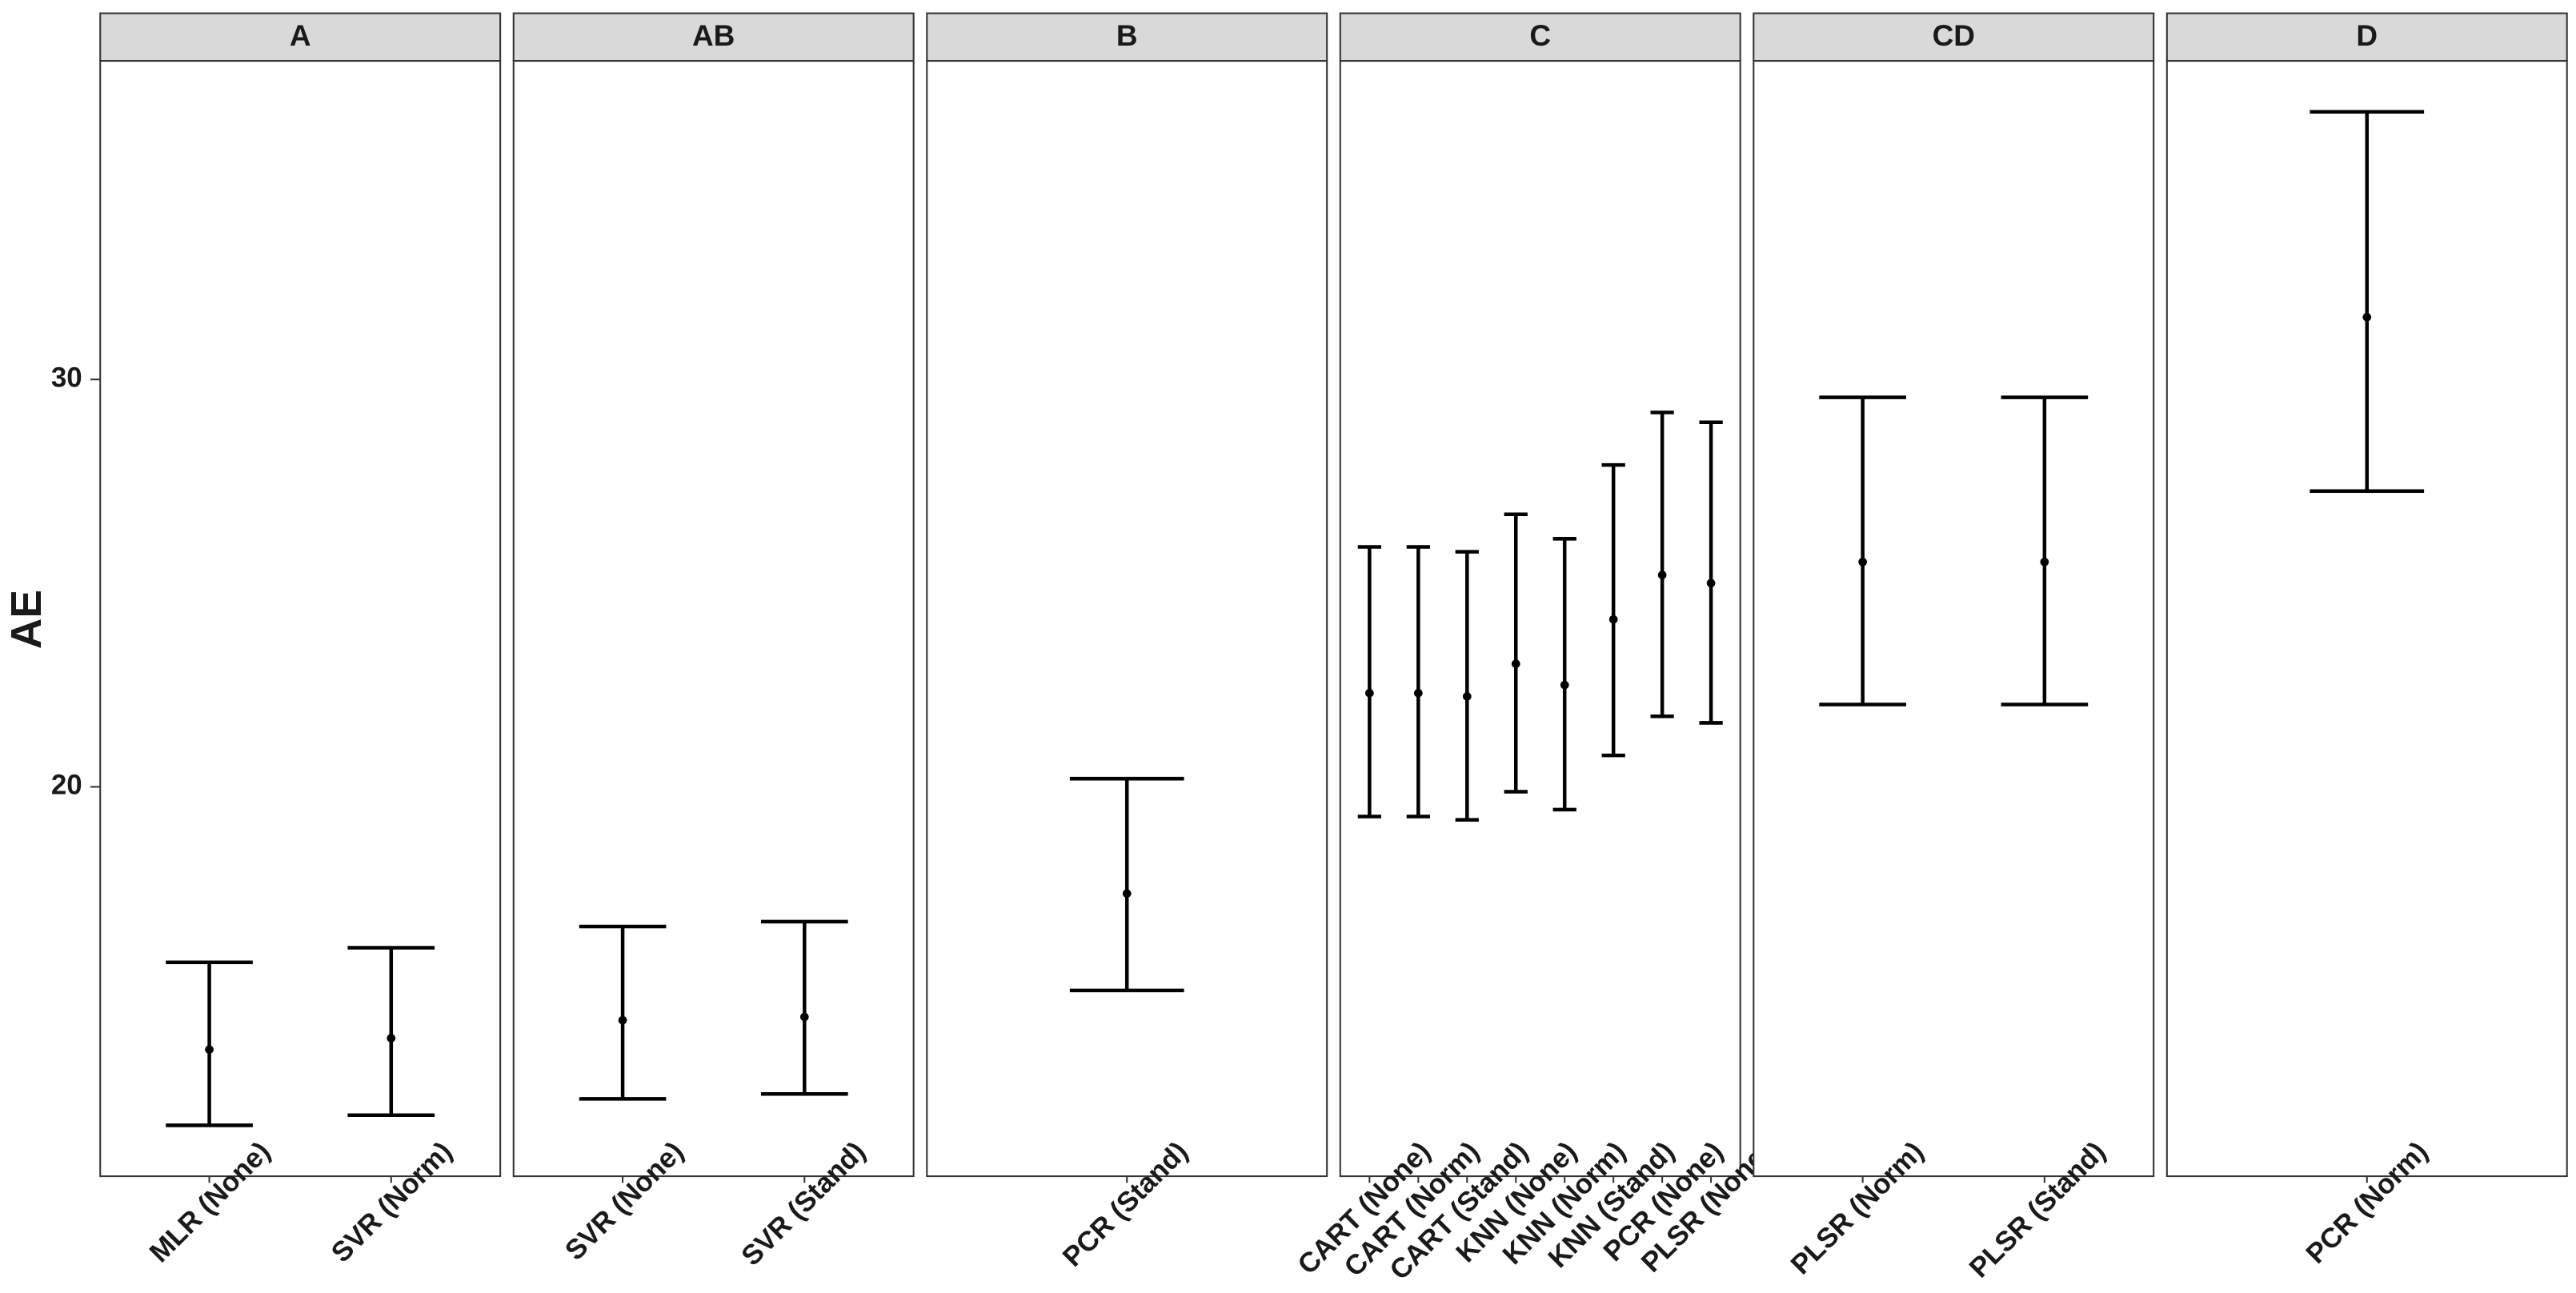  I want to click on panel-title: CD, so click(1954, 36).